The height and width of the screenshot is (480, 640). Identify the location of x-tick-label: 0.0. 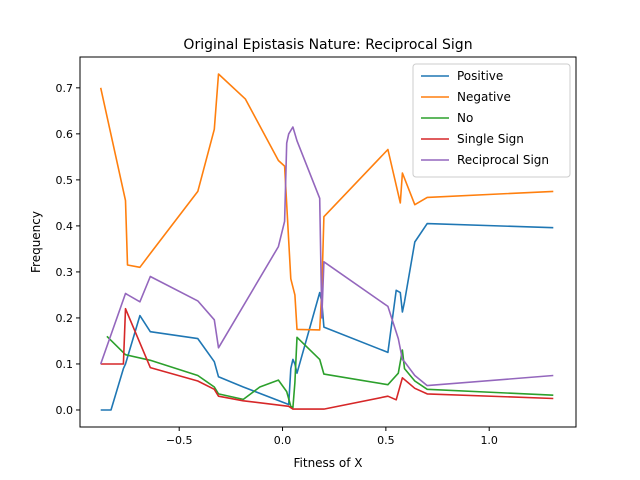
(283, 440).